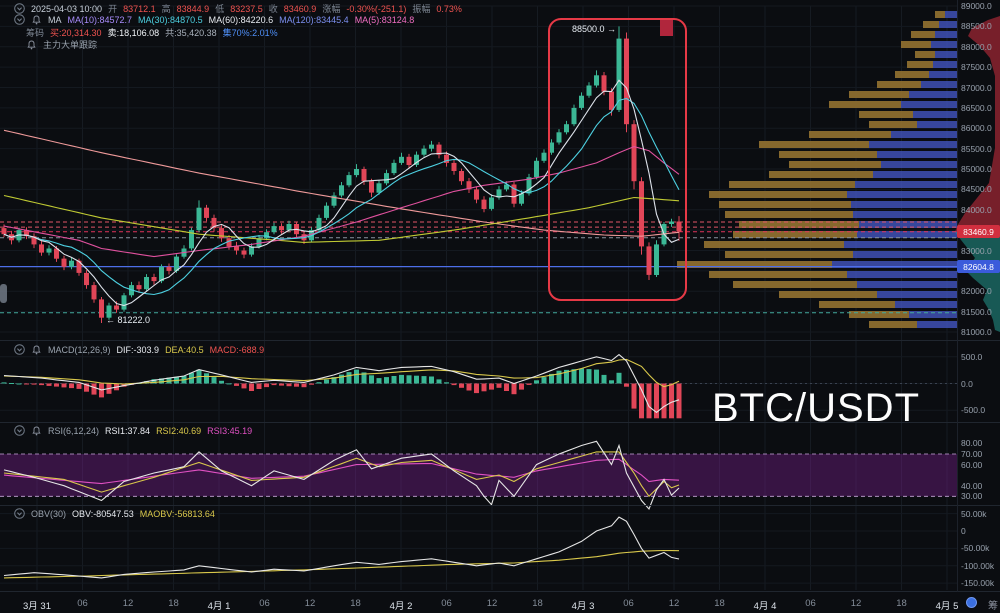 Image resolution: width=1000 pixels, height=613 pixels. I want to click on price-tick-label: 88500.0, so click(976, 26).